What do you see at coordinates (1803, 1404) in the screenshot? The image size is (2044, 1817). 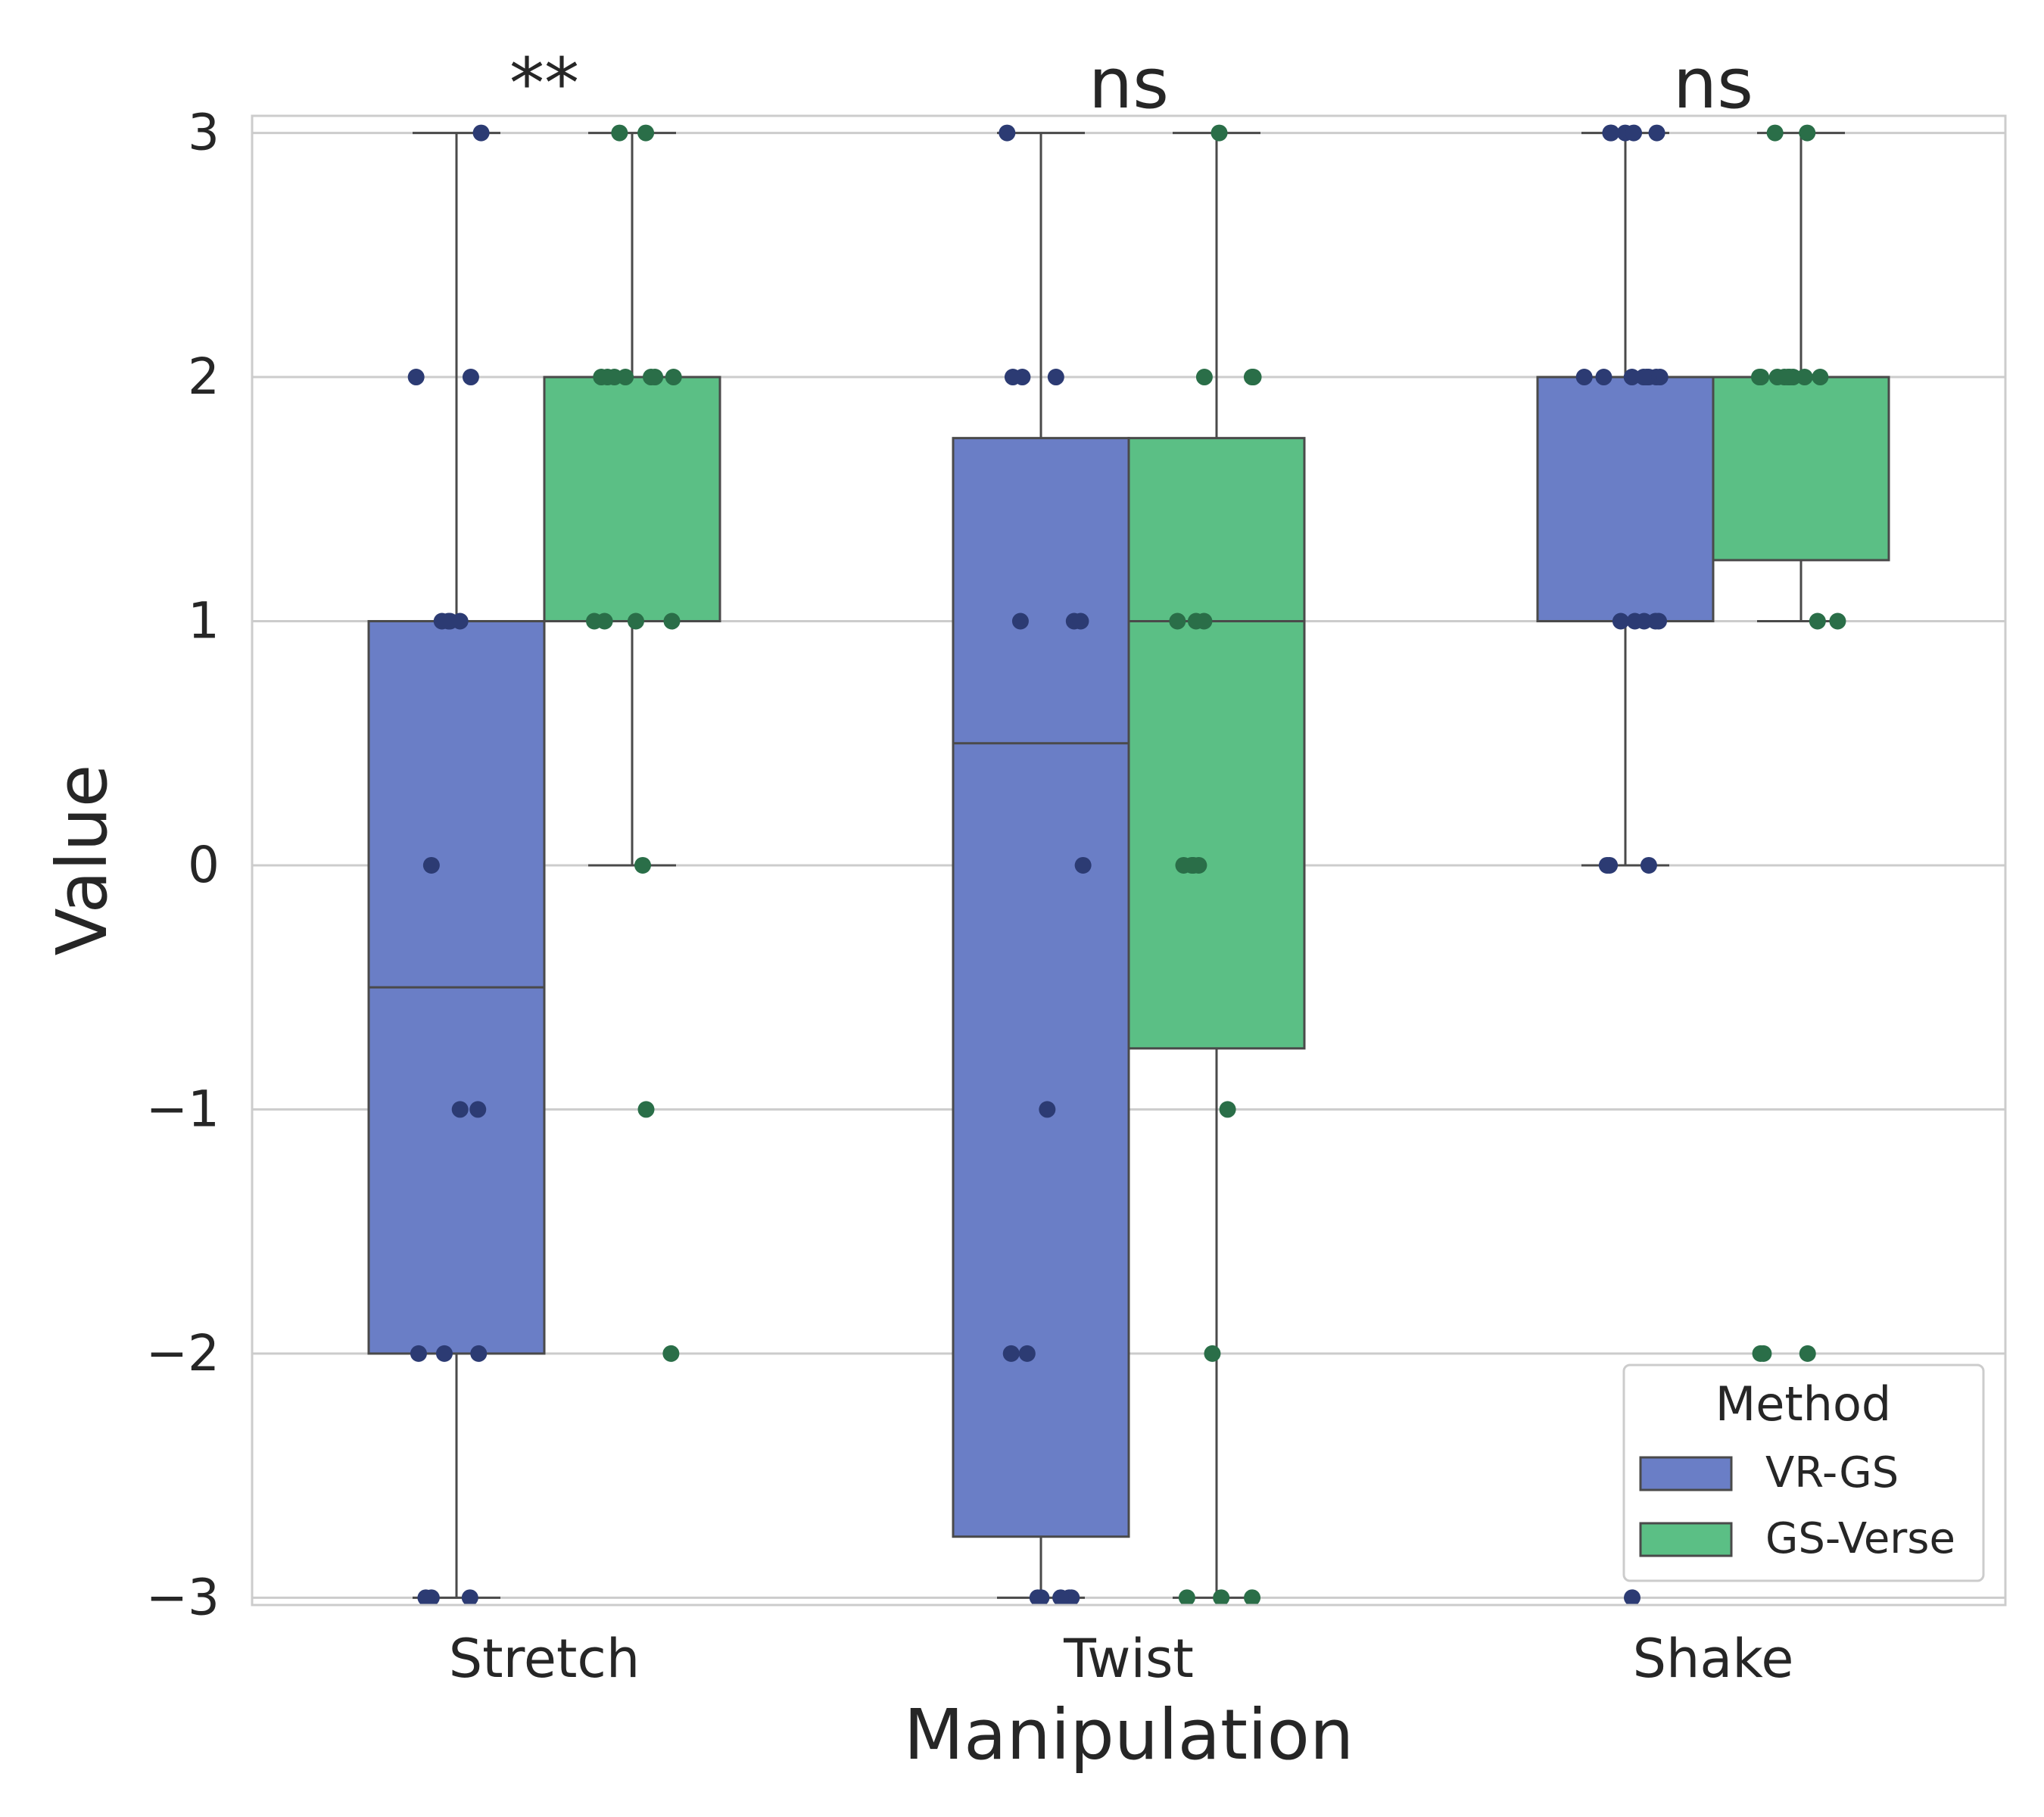 I see `legend-title: Method` at bounding box center [1803, 1404].